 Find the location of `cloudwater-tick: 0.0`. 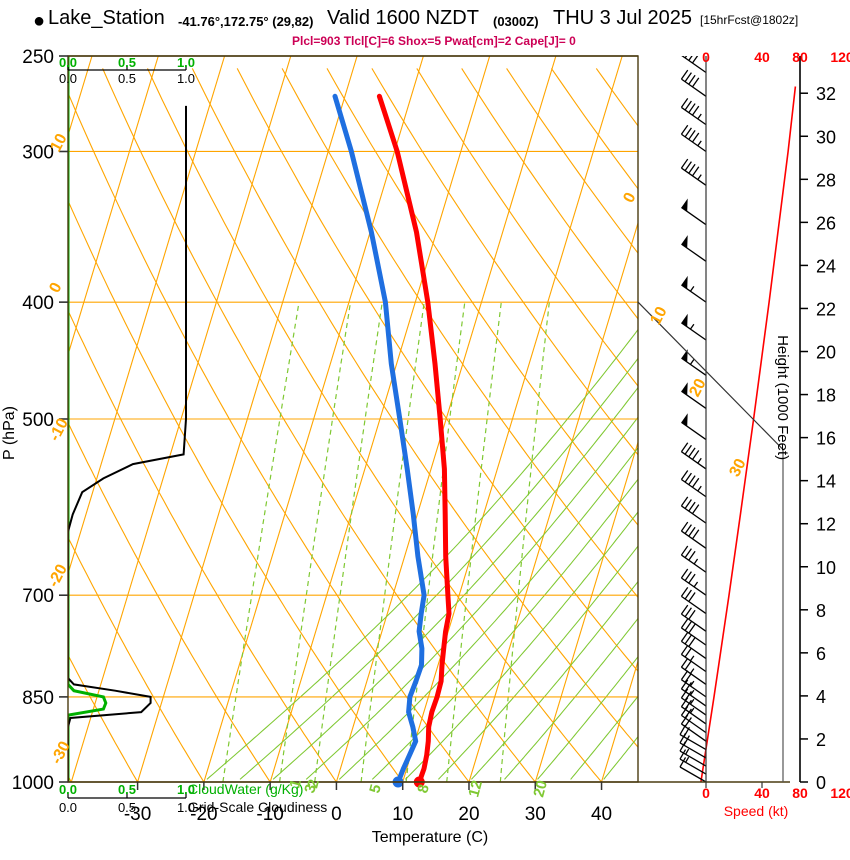

cloudwater-tick: 0.0 is located at coordinates (68, 789).